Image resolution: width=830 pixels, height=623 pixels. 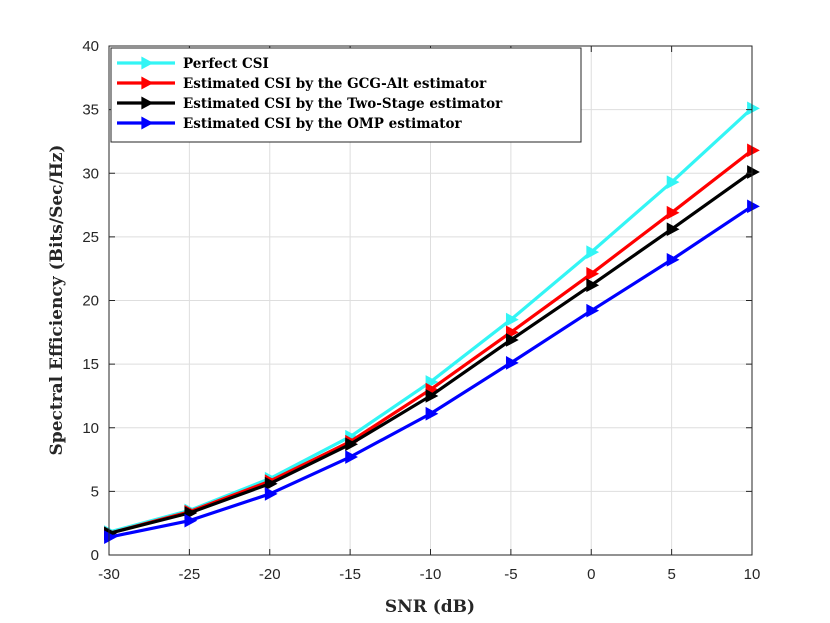 I want to click on y-tick-label: 20, so click(x=90, y=301).